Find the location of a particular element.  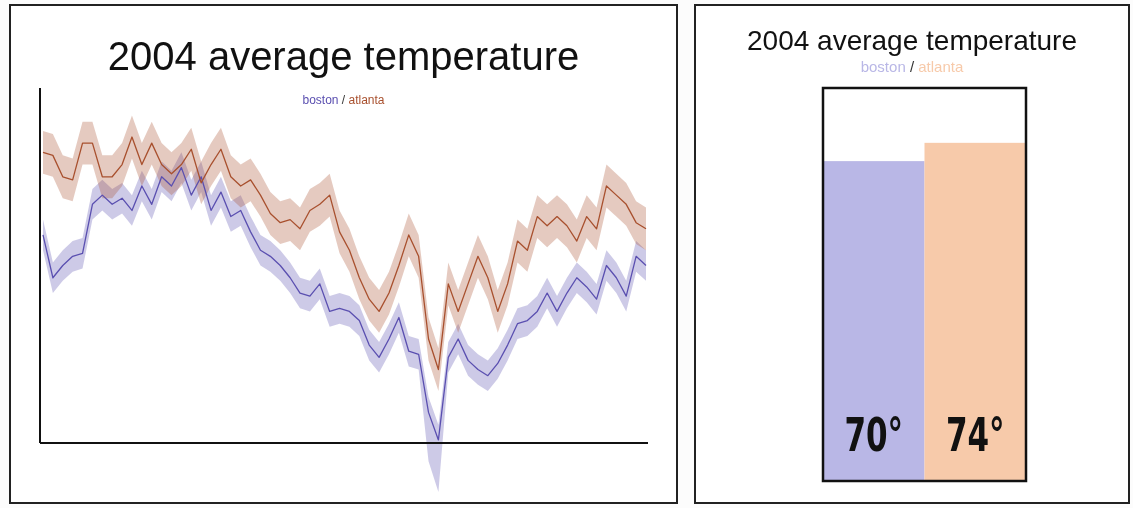

data-label: 74° is located at coordinates (975, 435).